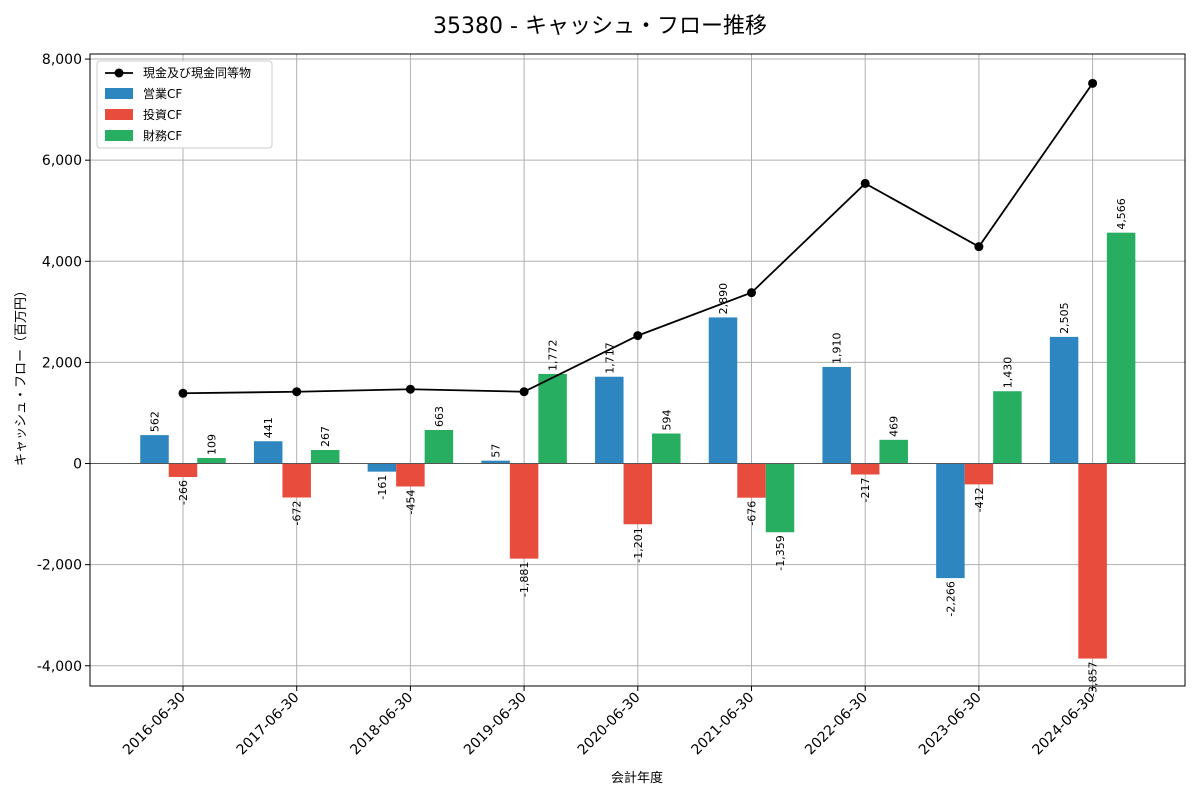 The height and width of the screenshot is (800, 1200). What do you see at coordinates (410, 501) in the screenshot?
I see `data-label: -454` at bounding box center [410, 501].